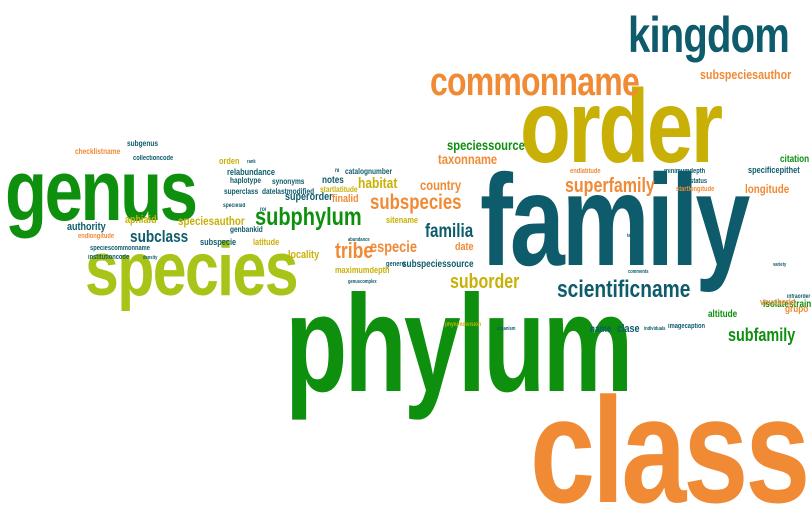 This screenshot has height=518, width=812. I want to click on word-subphylum: subphylum, so click(308, 217).